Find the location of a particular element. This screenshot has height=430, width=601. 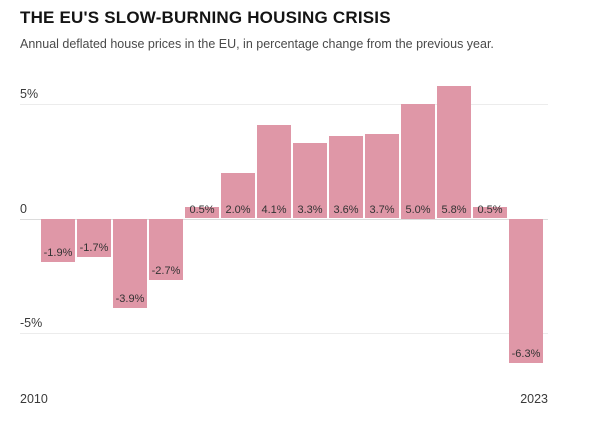

bar-2018 is located at coordinates (346, 177).